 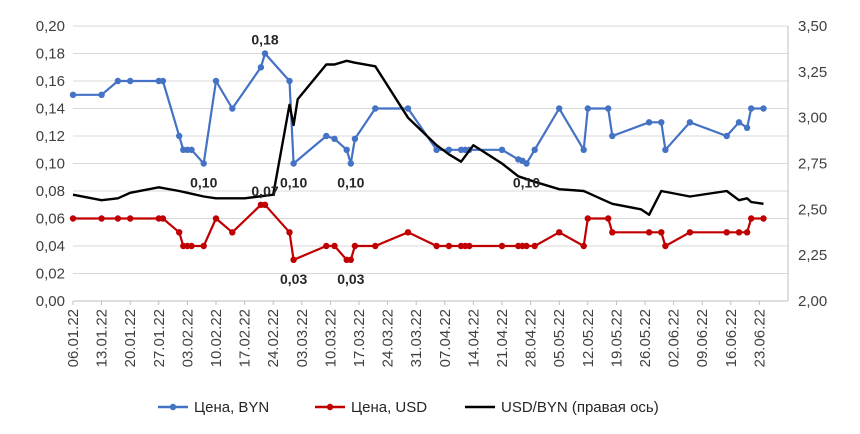 What do you see at coordinates (812, 301) in the screenshot?
I see `y2-tick-label: 2,00` at bounding box center [812, 301].